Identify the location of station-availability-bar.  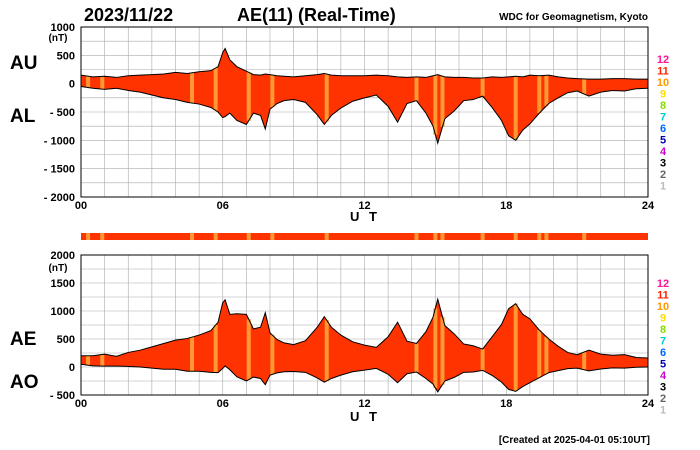
(364, 236).